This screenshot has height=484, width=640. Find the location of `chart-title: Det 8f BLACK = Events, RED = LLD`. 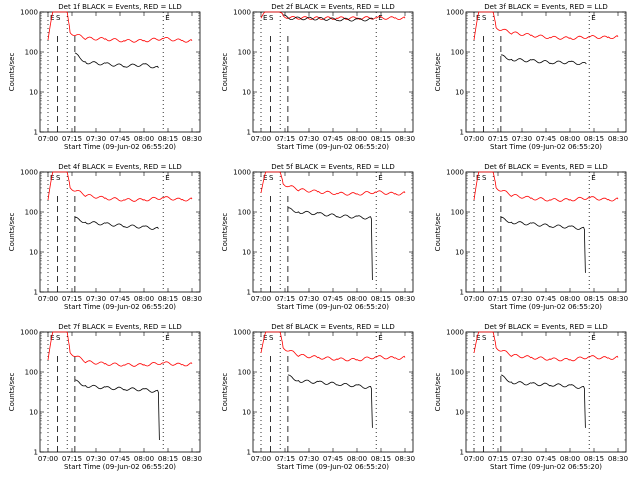

chart-title: Det 8f BLACK = Events, RED = LLD is located at coordinates (332, 327).